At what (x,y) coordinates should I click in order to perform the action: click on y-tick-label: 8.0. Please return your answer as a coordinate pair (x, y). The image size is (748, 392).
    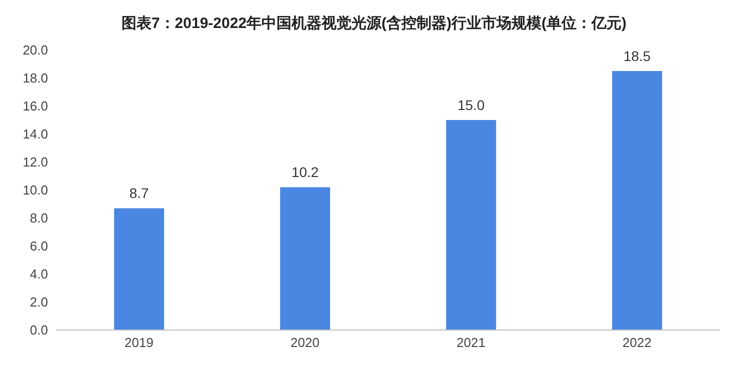
    Looking at the image, I should click on (39, 218).